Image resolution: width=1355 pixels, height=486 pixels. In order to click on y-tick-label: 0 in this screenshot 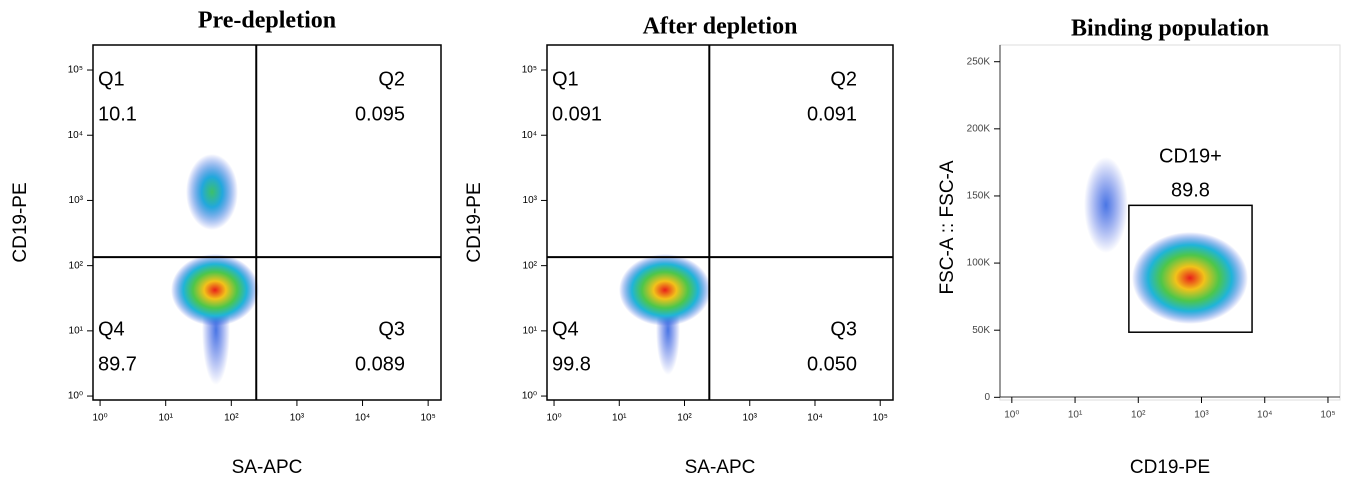, I will do `click(987, 397)`.